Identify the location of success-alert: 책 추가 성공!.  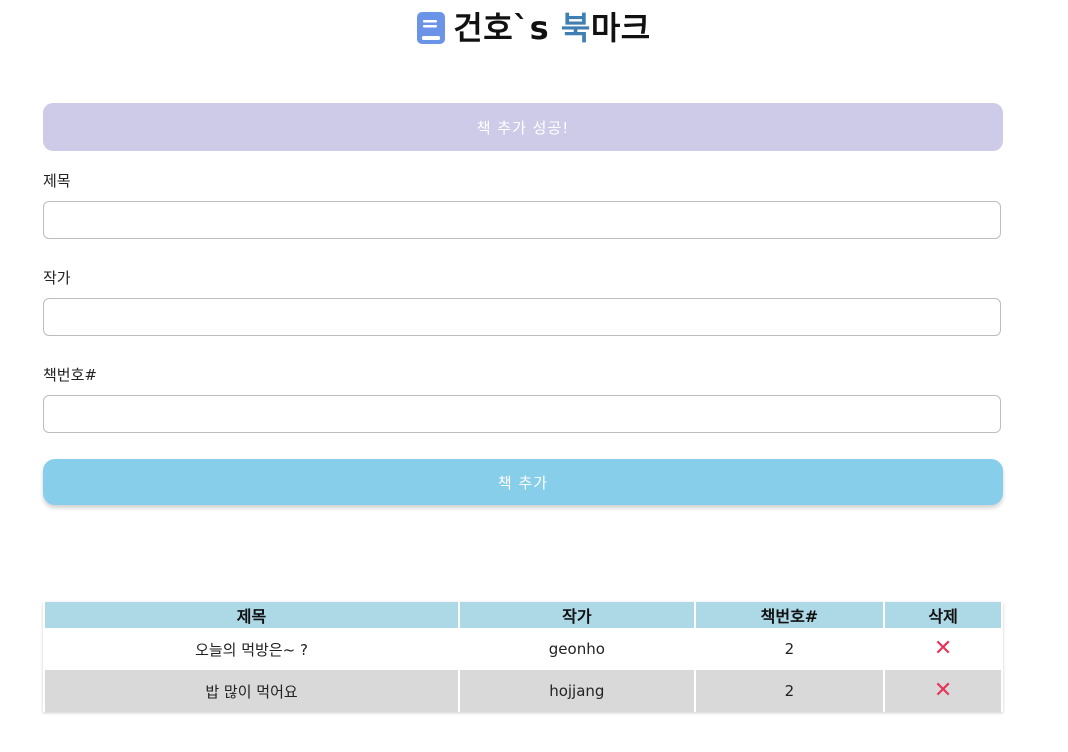
(523, 127).